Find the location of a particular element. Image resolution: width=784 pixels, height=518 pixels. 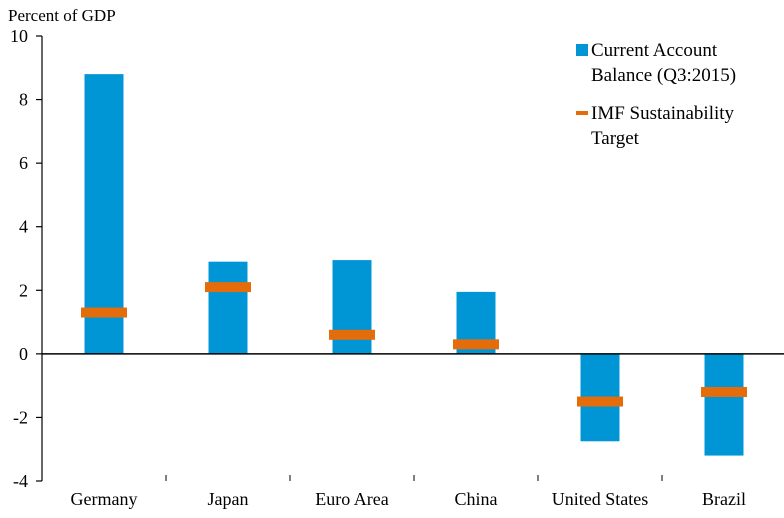

category-label: Brazil is located at coordinates (724, 499).